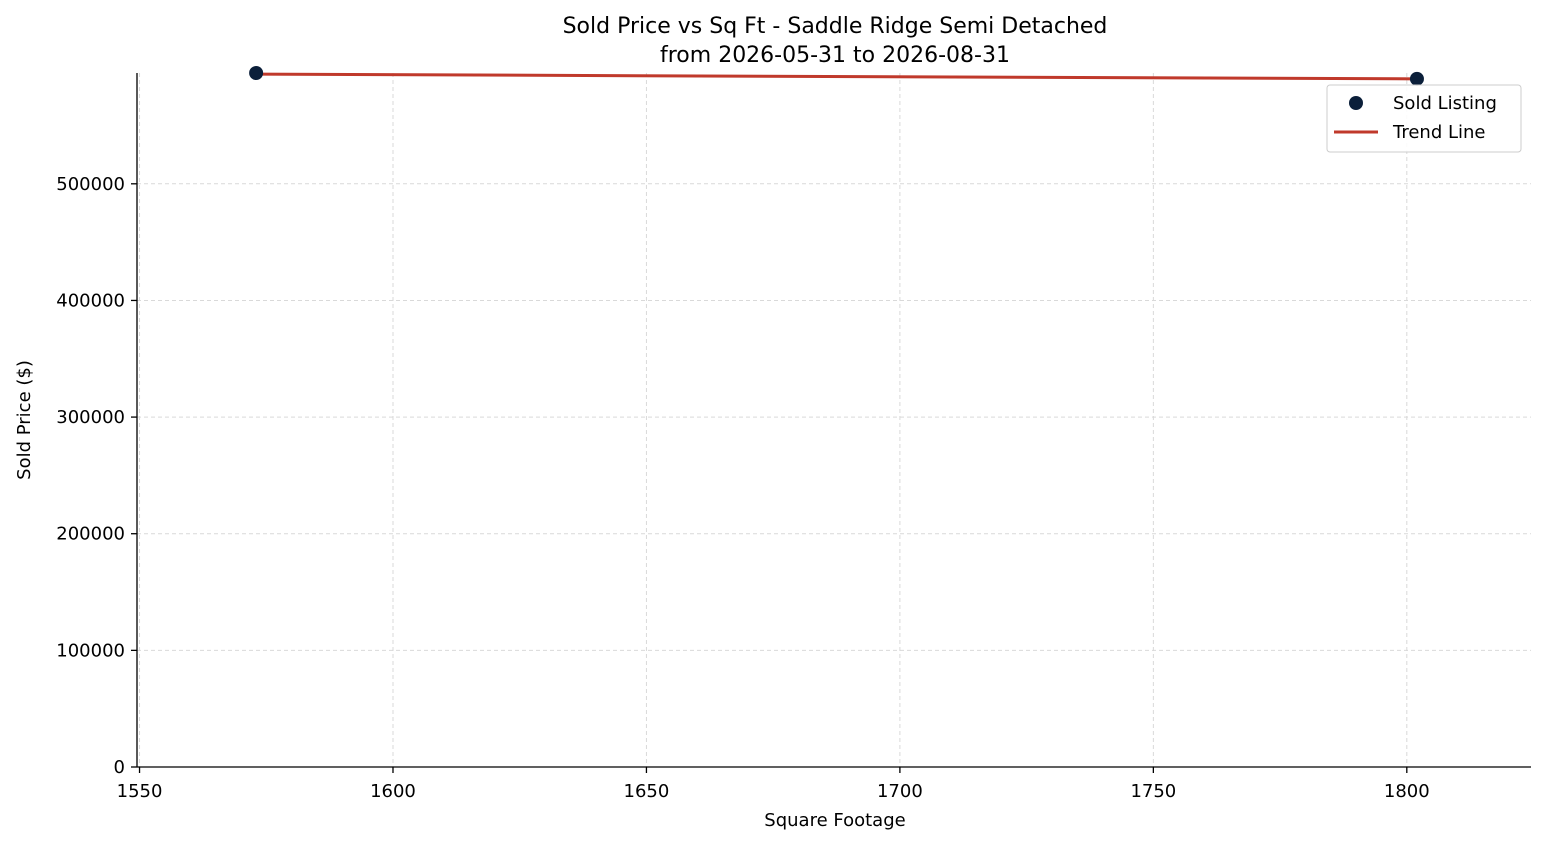  Describe the element at coordinates (1356, 103) in the screenshot. I see `legend-marker-sold-listing` at that location.